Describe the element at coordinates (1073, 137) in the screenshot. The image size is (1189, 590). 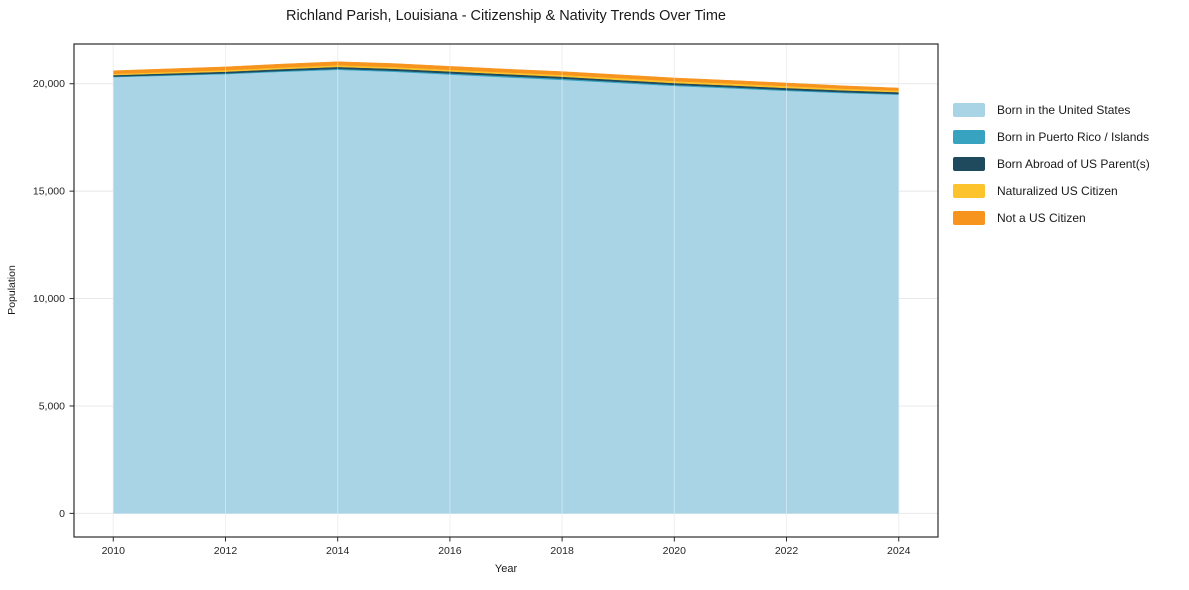
I see `legend-label: Born in Puerto Rico / Islands` at that location.